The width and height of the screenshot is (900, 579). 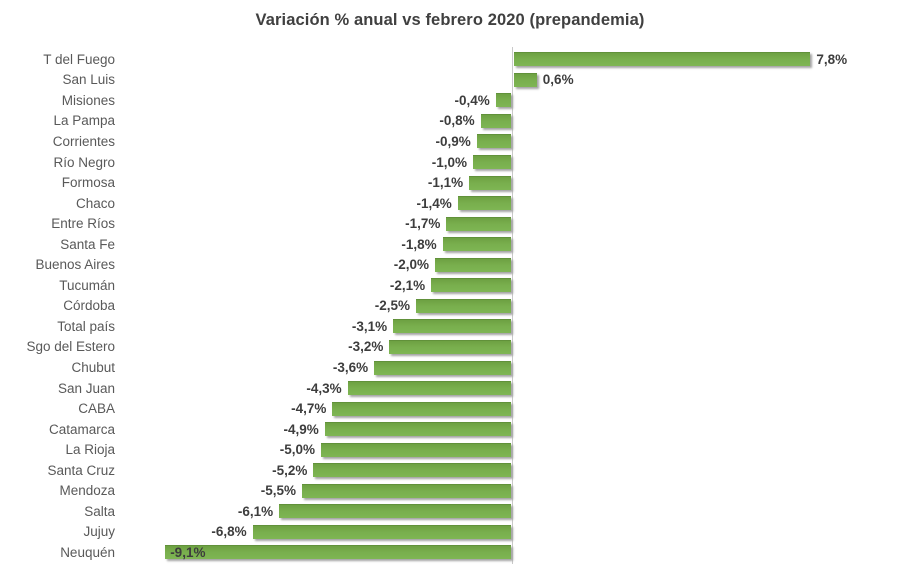 I want to click on category-label: Buenos Aires, so click(x=75, y=265).